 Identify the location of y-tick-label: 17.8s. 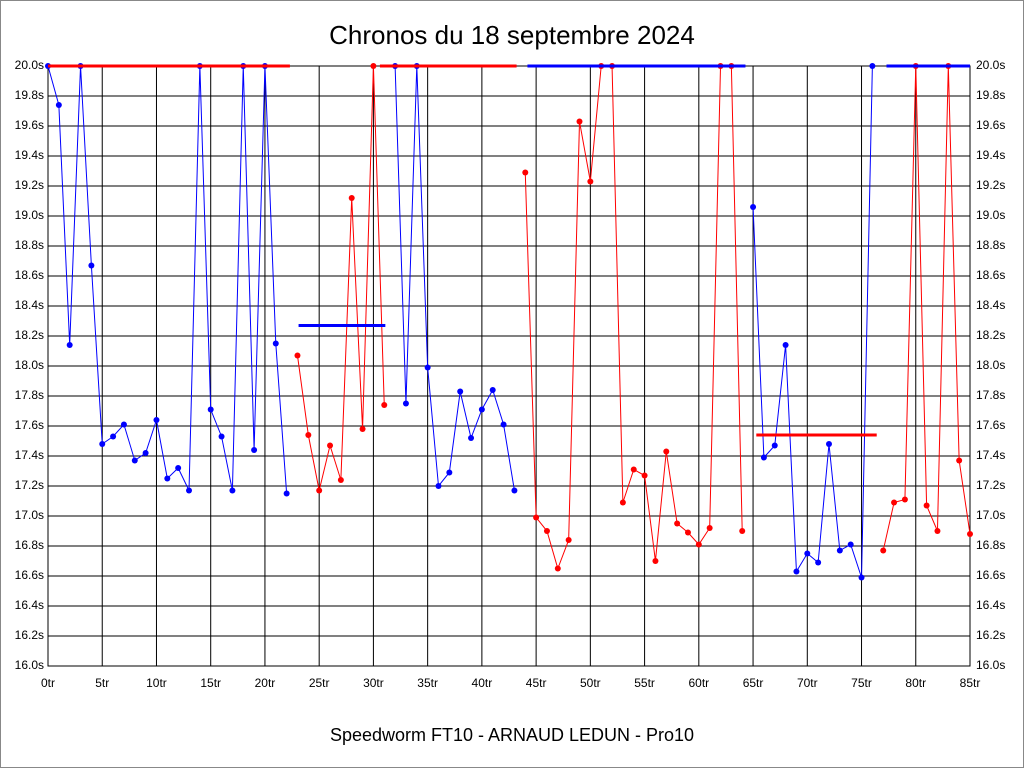
(29, 395).